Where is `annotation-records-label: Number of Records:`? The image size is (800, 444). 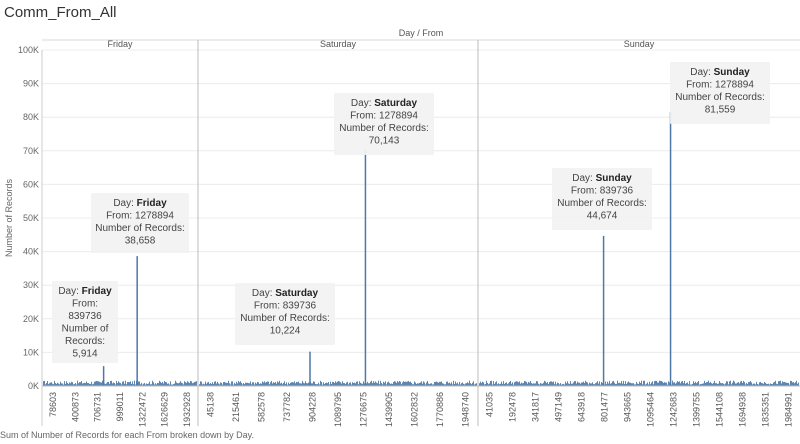
annotation-records-label: Number of Records: is located at coordinates (139, 228).